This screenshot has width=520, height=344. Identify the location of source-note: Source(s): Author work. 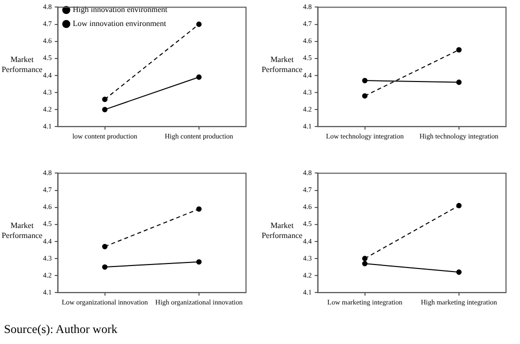
(61, 329).